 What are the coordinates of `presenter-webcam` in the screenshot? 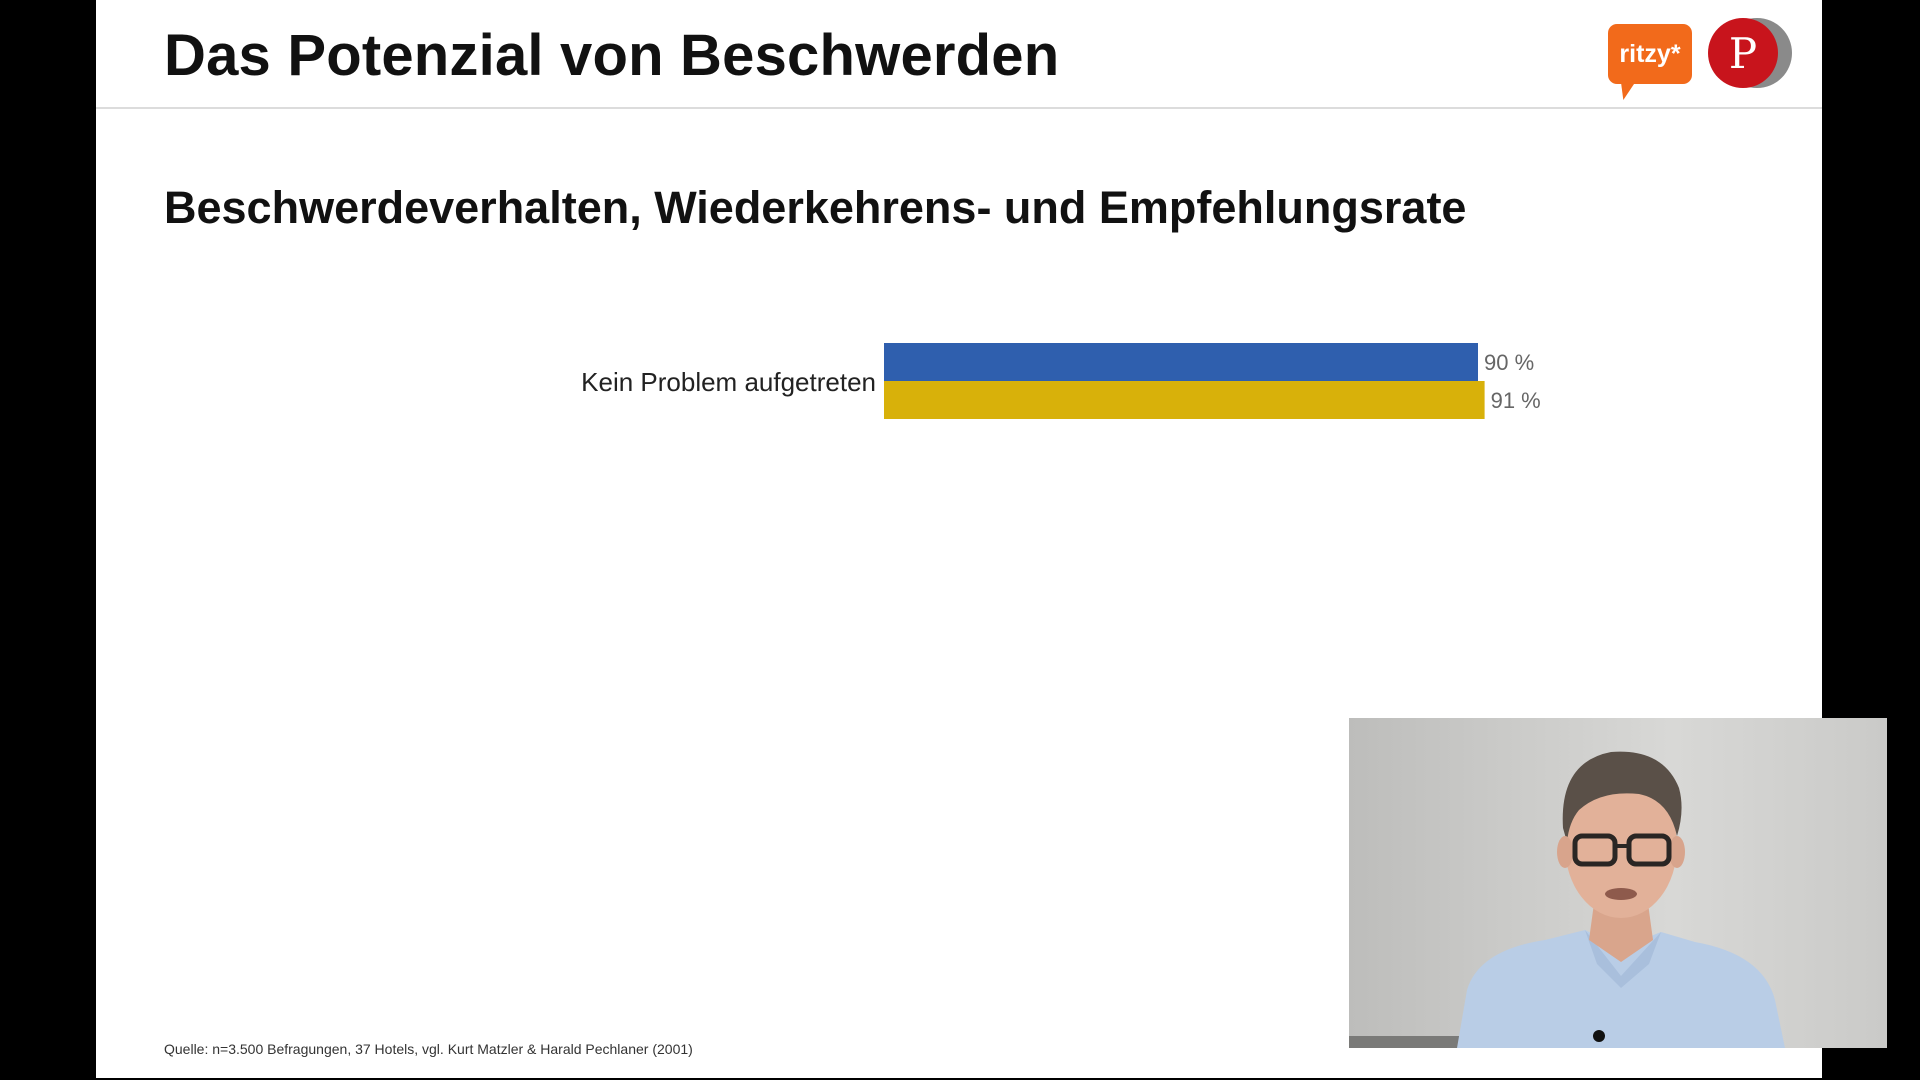 It's located at (1618, 883).